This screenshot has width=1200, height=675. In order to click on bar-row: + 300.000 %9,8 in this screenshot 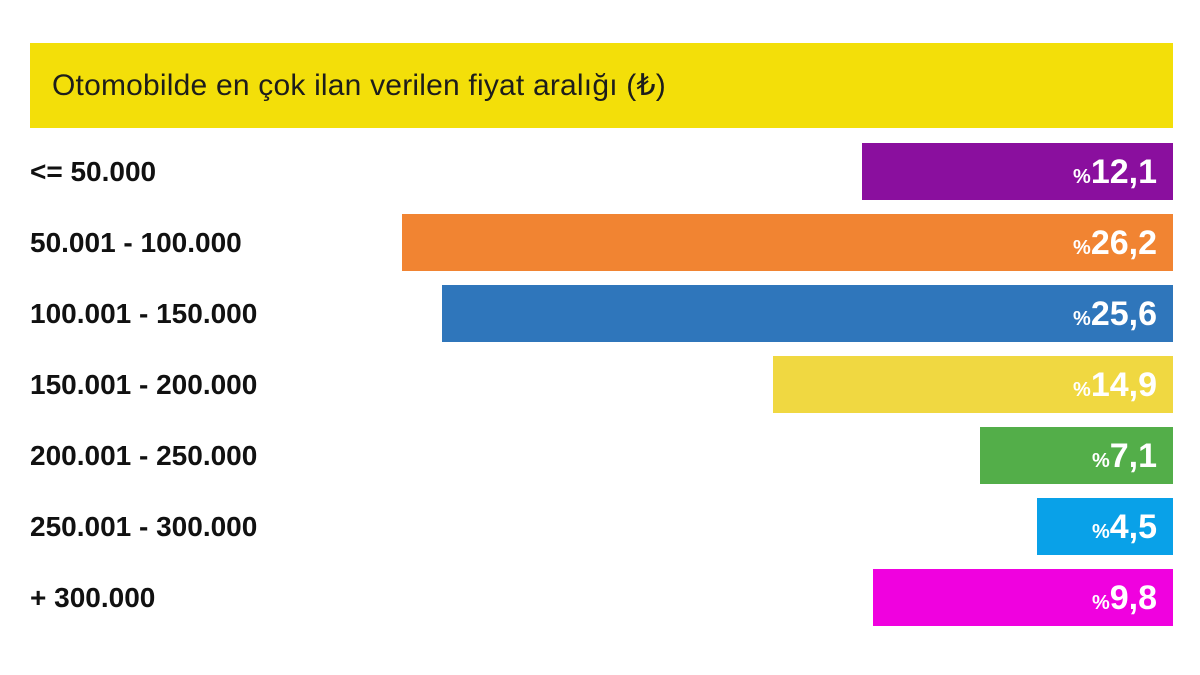, I will do `click(601, 597)`.